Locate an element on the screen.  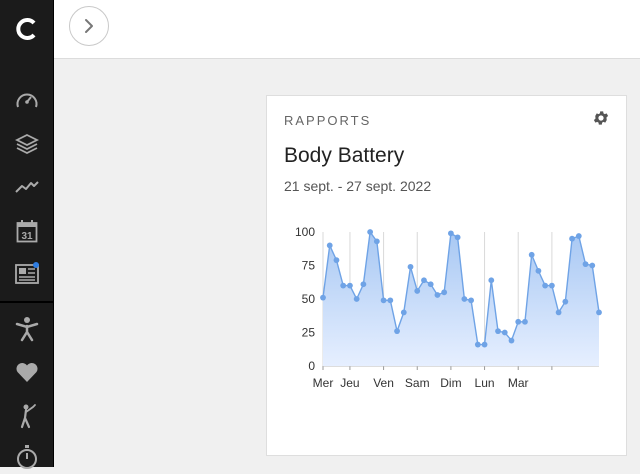
stopwatch-icon is located at coordinates (26, 457).